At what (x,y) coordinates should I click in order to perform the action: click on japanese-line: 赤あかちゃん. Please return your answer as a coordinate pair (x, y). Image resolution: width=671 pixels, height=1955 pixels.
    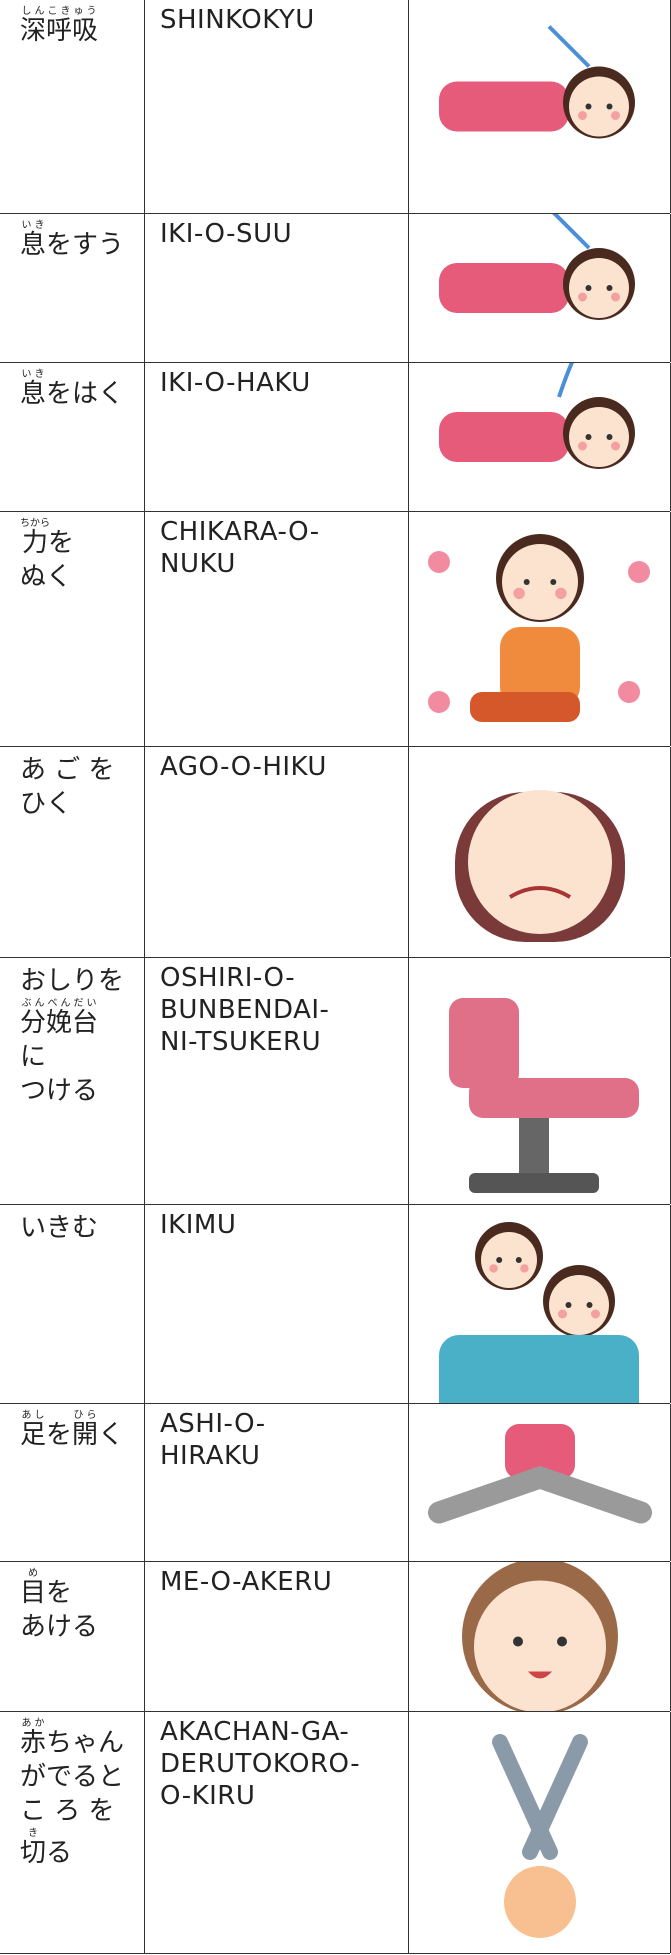
    Looking at the image, I should click on (82, 1739).